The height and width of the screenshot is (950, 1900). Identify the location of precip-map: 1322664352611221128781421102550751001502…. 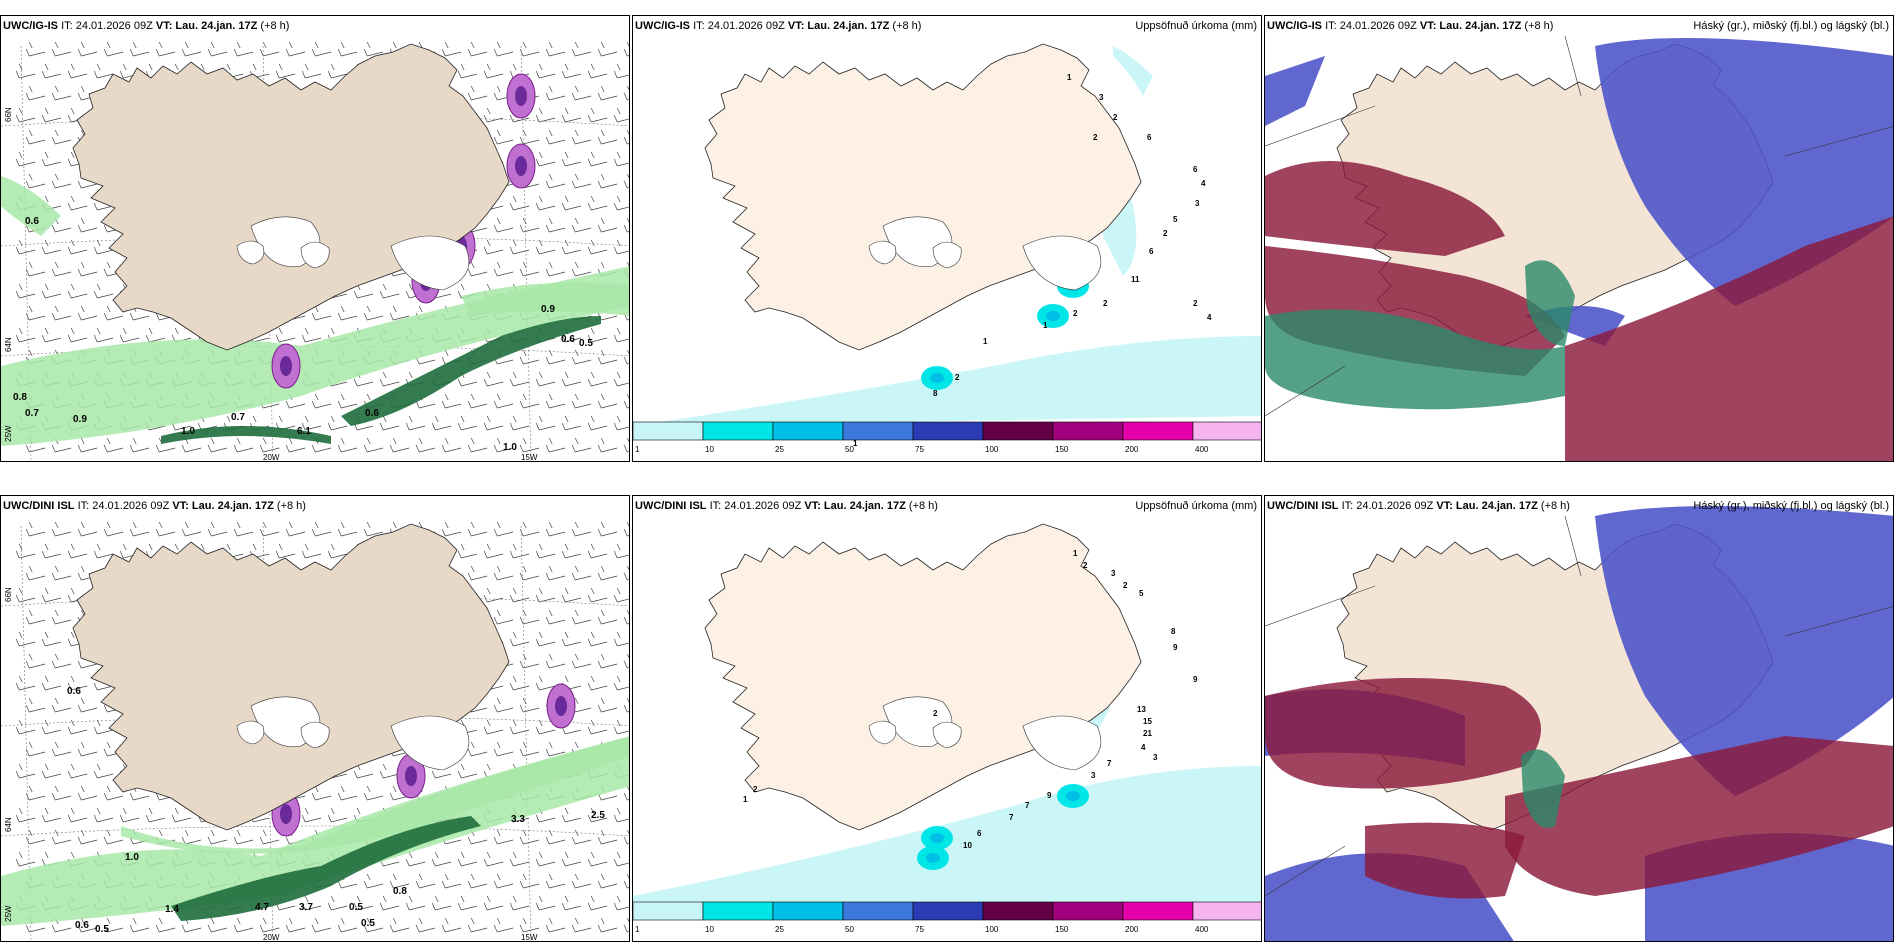
(947, 248).